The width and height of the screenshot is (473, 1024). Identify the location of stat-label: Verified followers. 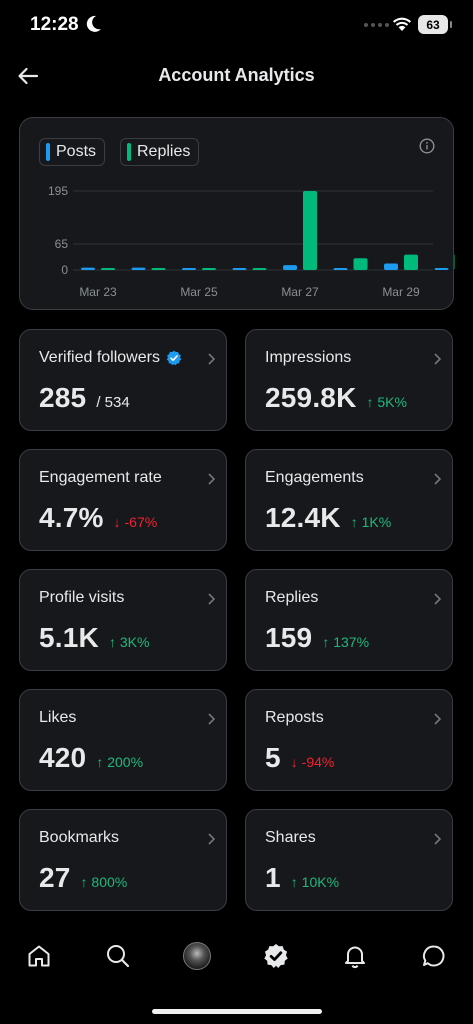
(110, 358).